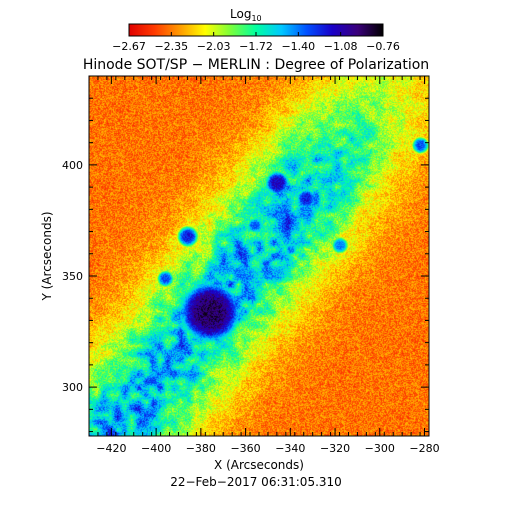 The height and width of the screenshot is (512, 511). I want to click on x-tick-label: −320, so click(335, 448).